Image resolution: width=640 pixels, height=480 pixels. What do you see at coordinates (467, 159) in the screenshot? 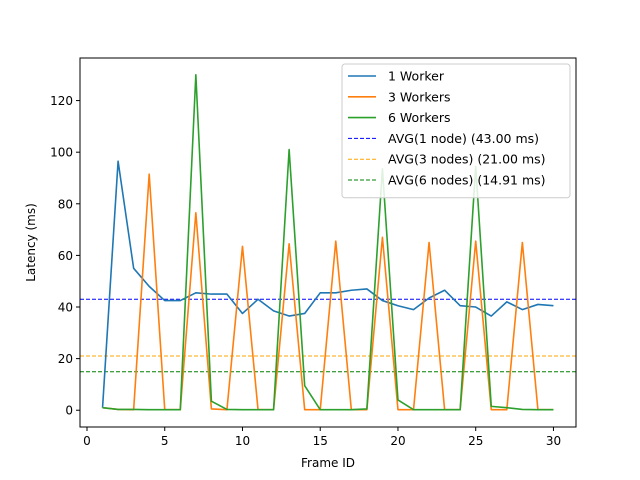
I see `legend-label: AVG(3 nodes) (21.00 ms)` at bounding box center [467, 159].